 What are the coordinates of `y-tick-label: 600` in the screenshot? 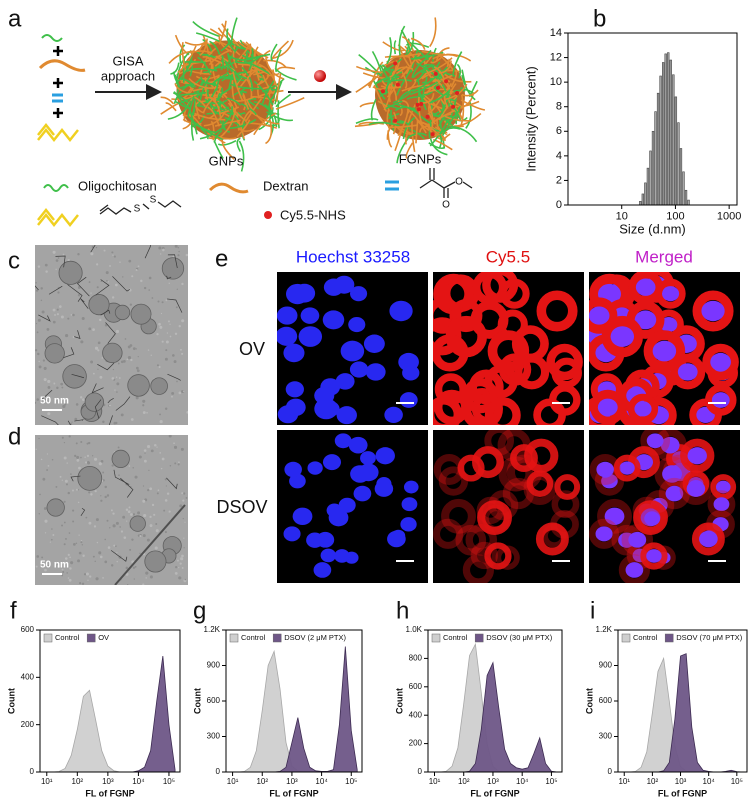 It's located at (214, 700).